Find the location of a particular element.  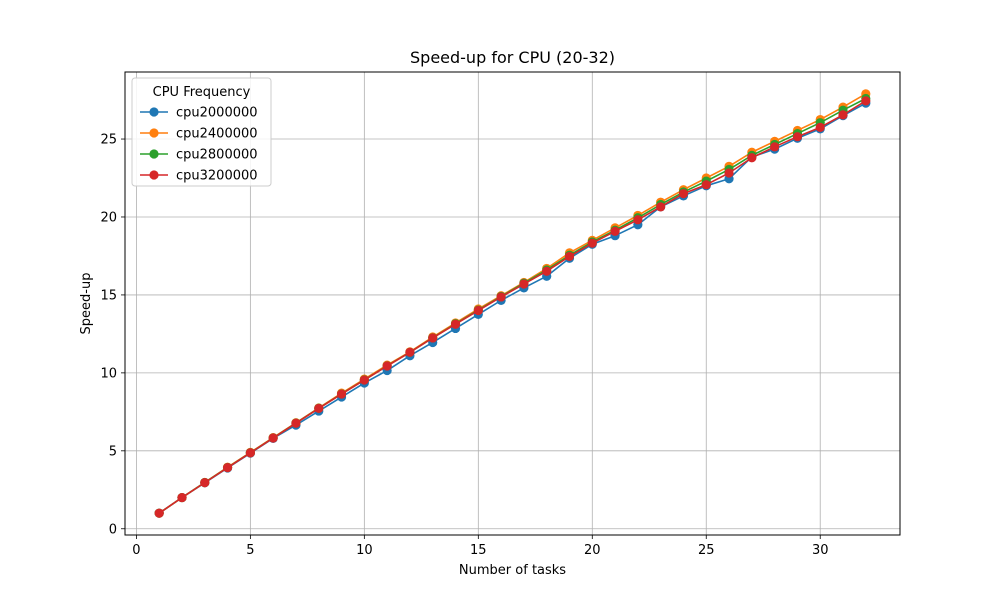

x-tick-label: 5 is located at coordinates (250, 550).